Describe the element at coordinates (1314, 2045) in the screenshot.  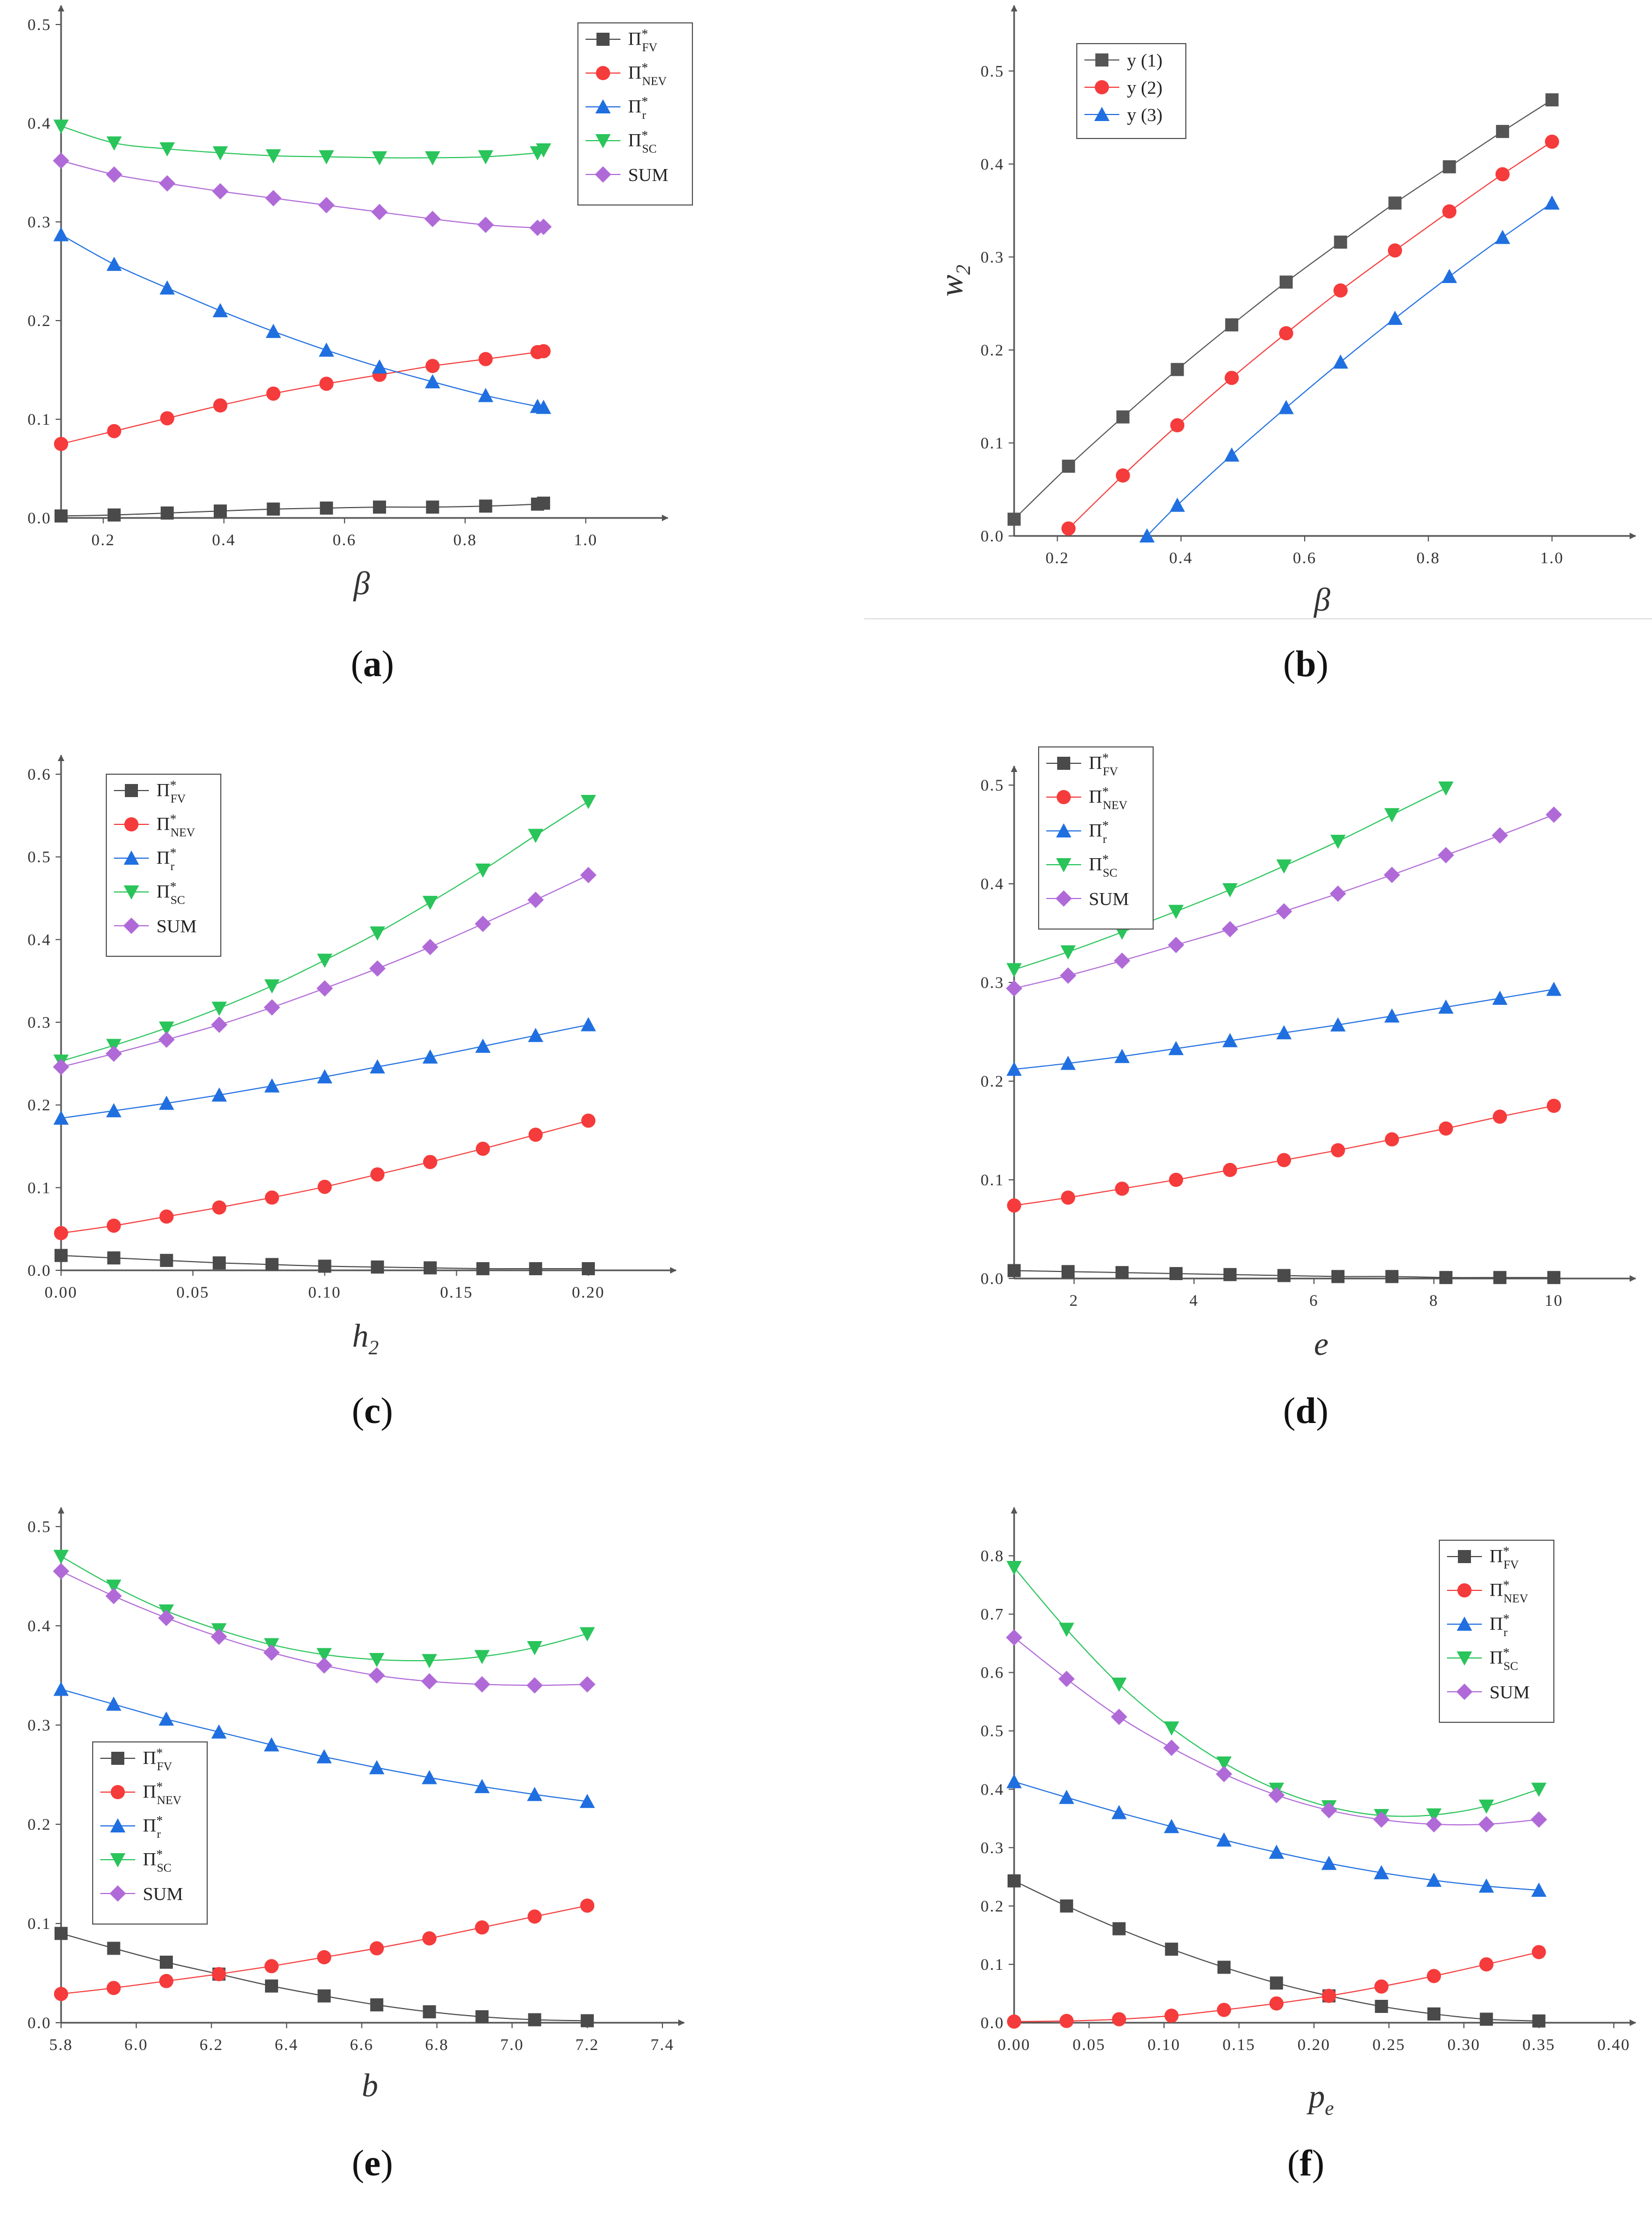
I see `x-tick-label: 0.20` at that location.